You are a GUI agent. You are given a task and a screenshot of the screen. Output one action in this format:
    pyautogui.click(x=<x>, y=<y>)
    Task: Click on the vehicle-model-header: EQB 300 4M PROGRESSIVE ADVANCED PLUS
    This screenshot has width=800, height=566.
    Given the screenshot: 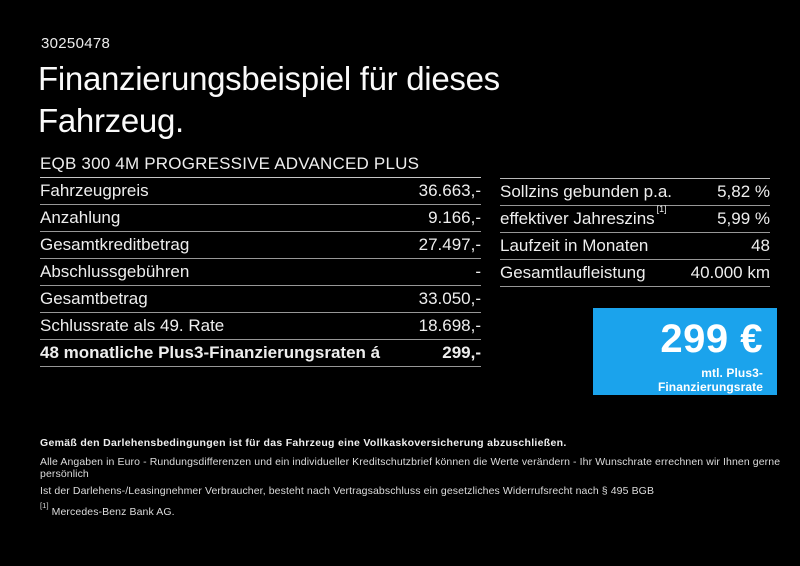 What is the action you would take?
    pyautogui.click(x=260, y=164)
    